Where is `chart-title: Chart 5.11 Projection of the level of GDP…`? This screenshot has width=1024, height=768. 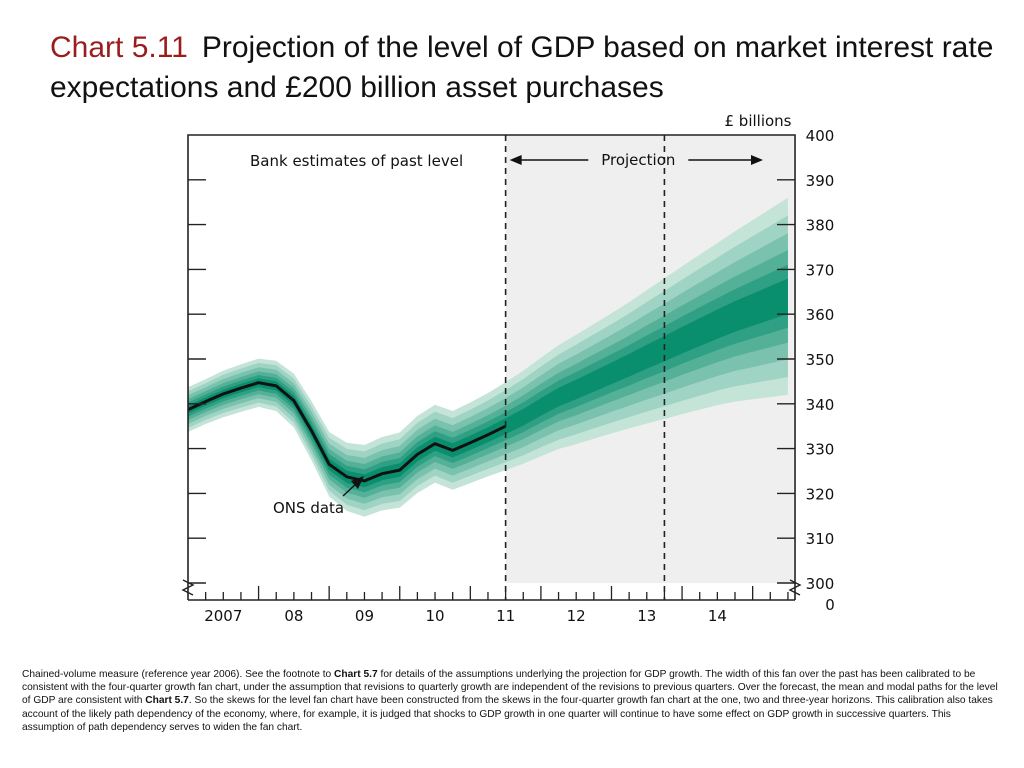 chart-title: Chart 5.11 Projection of the level of GDP… is located at coordinates (530, 68).